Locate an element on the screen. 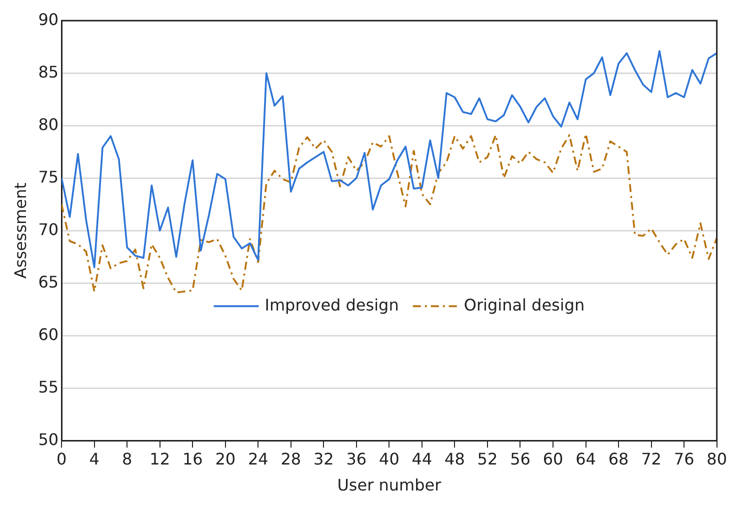 The image size is (740, 510). x-tick-label: 36 is located at coordinates (356, 458).